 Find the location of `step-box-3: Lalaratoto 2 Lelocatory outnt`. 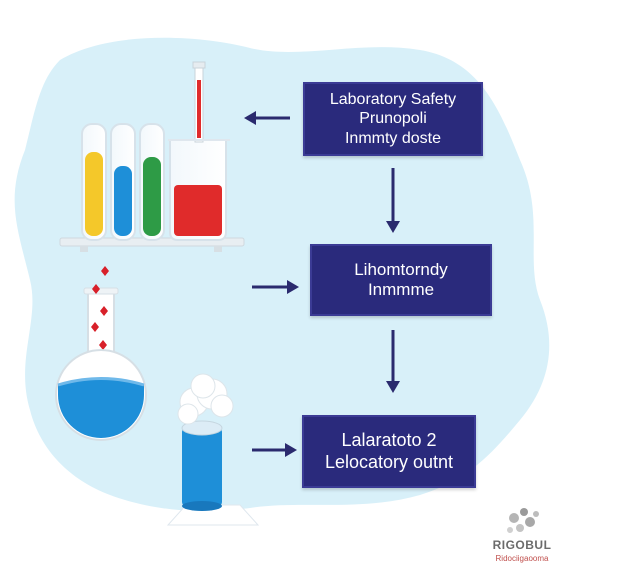

step-box-3: Lalaratoto 2 Lelocatory outnt is located at coordinates (389, 451).